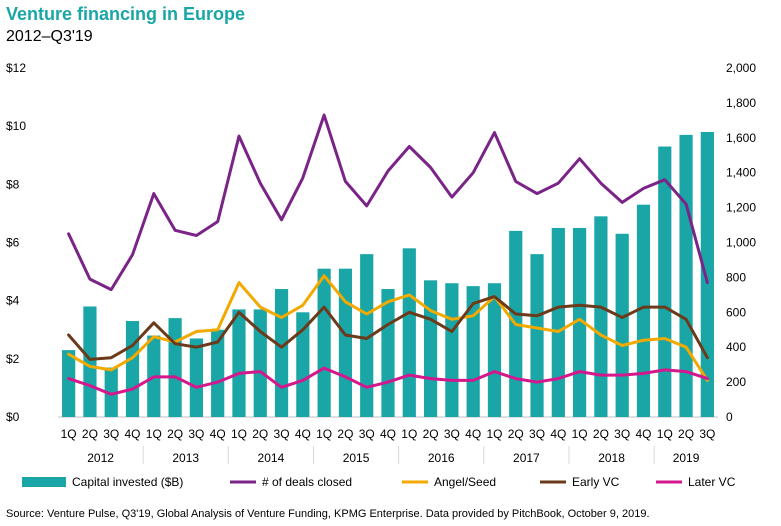  I want to click on legend-swatch-bar, so click(44, 482).